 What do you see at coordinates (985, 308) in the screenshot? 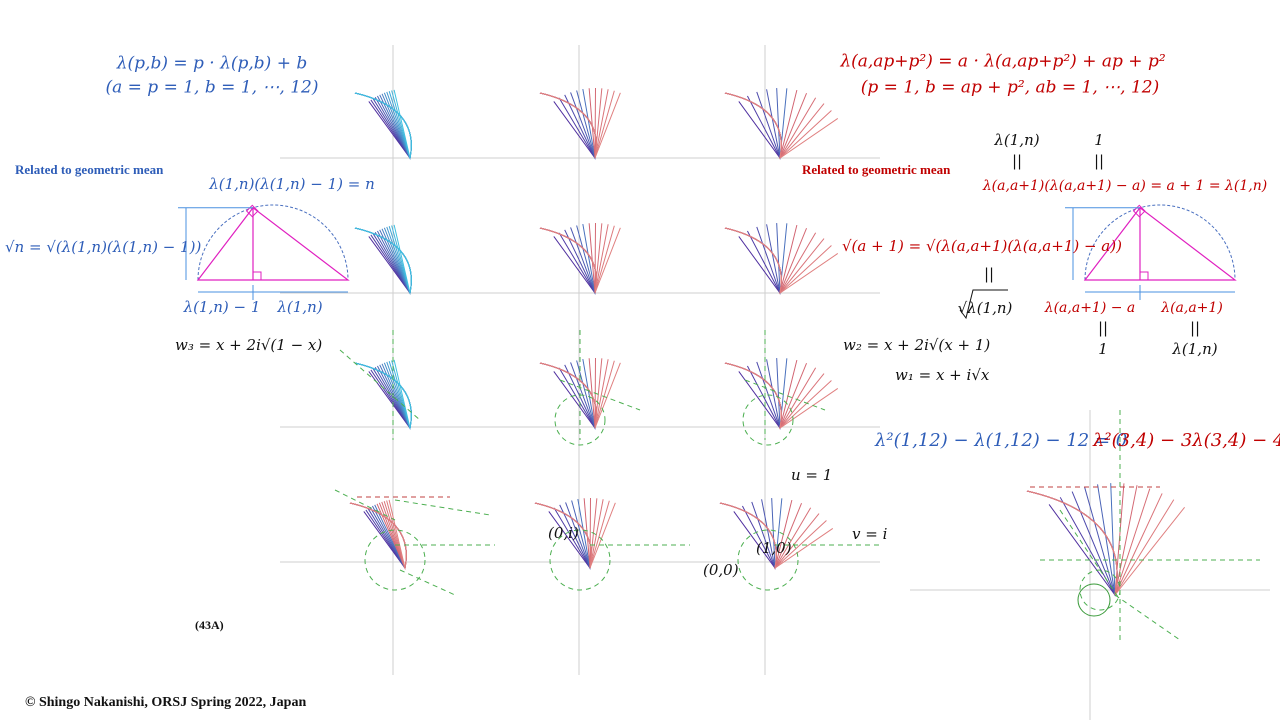
I see `label: √λ(1,n)` at bounding box center [985, 308].